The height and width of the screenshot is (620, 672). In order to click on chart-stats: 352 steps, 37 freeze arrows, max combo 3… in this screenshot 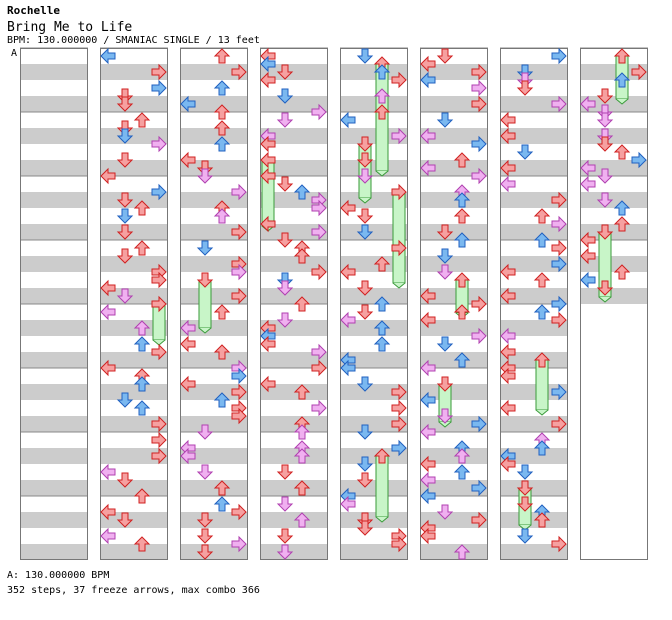, I will do `click(133, 590)`.